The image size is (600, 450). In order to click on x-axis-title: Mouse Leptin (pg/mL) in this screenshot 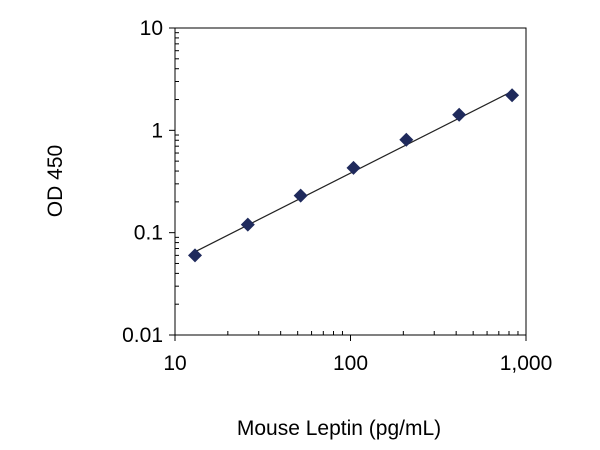, I will do `click(339, 428)`.